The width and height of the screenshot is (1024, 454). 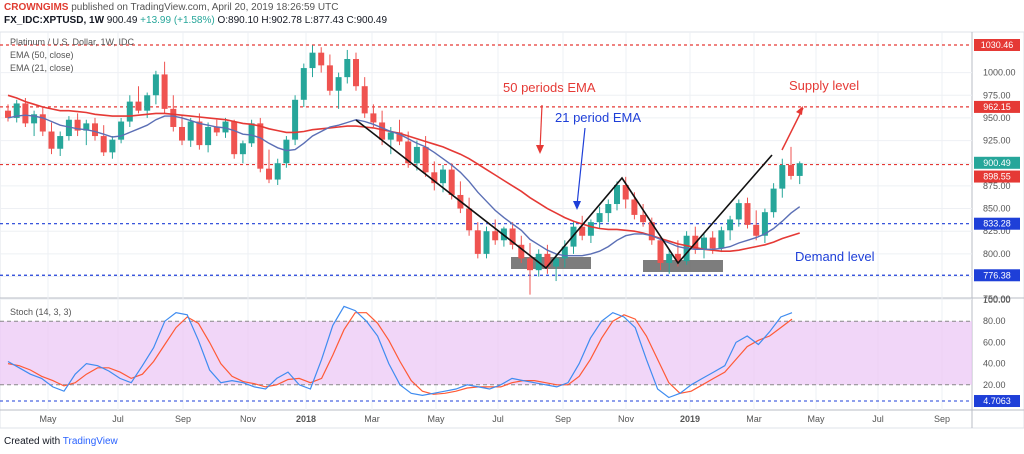 I want to click on level-tag-label: 1030.46, so click(x=997, y=45).